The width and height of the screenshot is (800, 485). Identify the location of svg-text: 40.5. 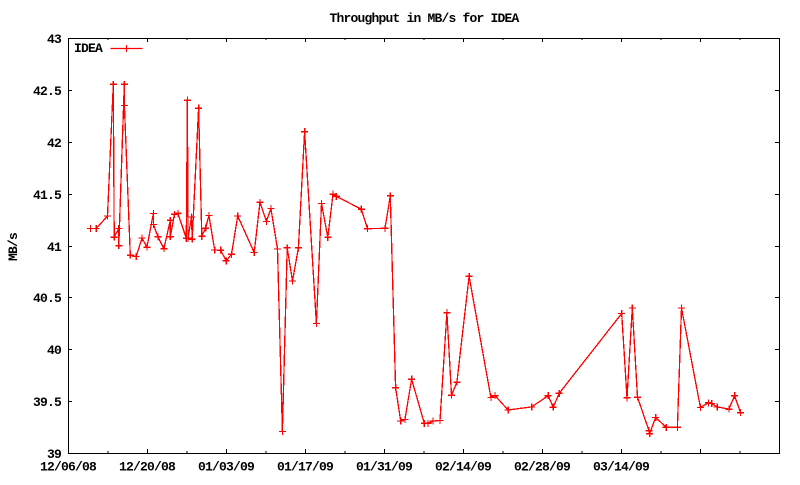
(47, 298).